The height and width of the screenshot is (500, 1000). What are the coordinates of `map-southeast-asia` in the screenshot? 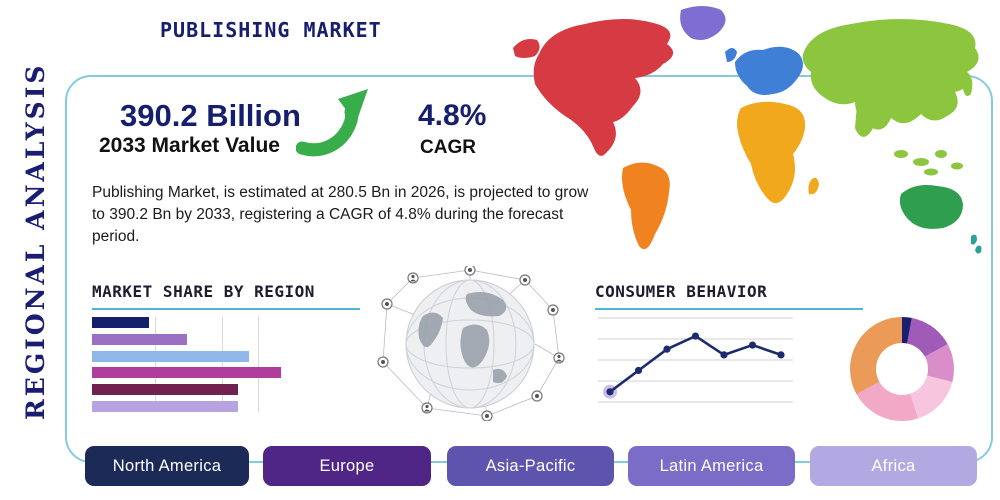 It's located at (928, 163).